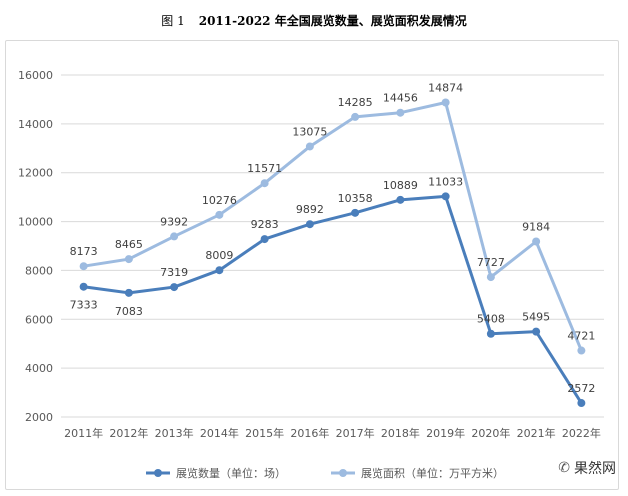 This screenshot has width=628, height=496. Describe the element at coordinates (491, 319) in the screenshot. I see `data-label: 5408` at that location.